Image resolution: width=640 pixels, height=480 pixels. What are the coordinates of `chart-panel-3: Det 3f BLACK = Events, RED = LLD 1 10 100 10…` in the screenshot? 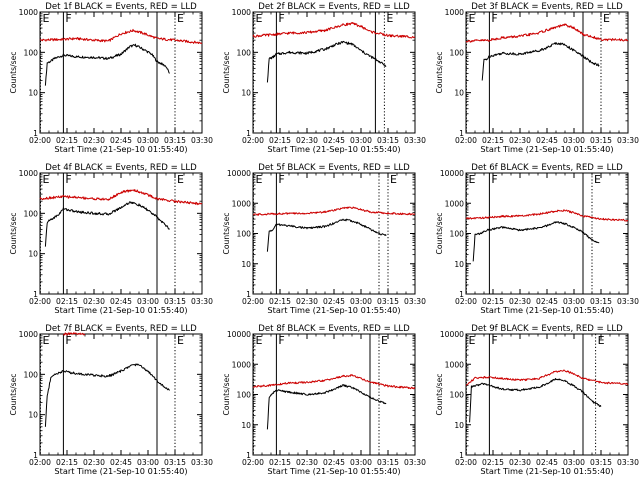 It's located at (537, 78).